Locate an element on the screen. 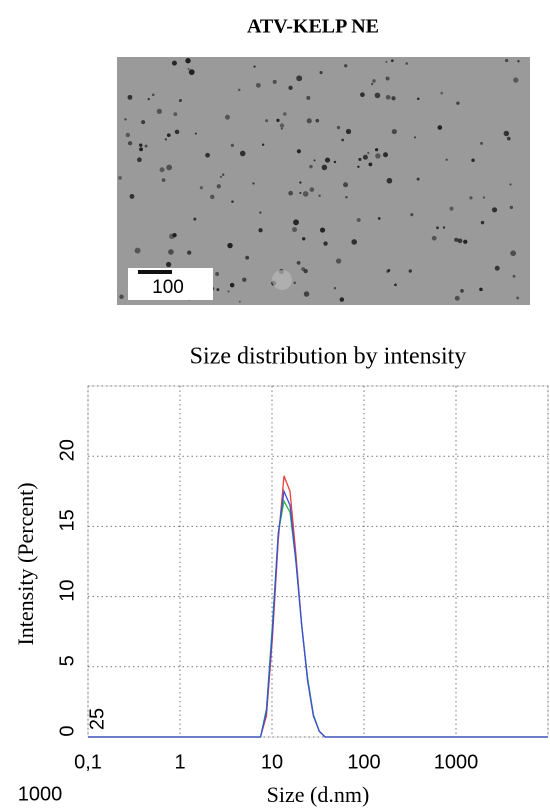 The width and height of the screenshot is (550, 809). y-tick-label: 0 is located at coordinates (67, 730).